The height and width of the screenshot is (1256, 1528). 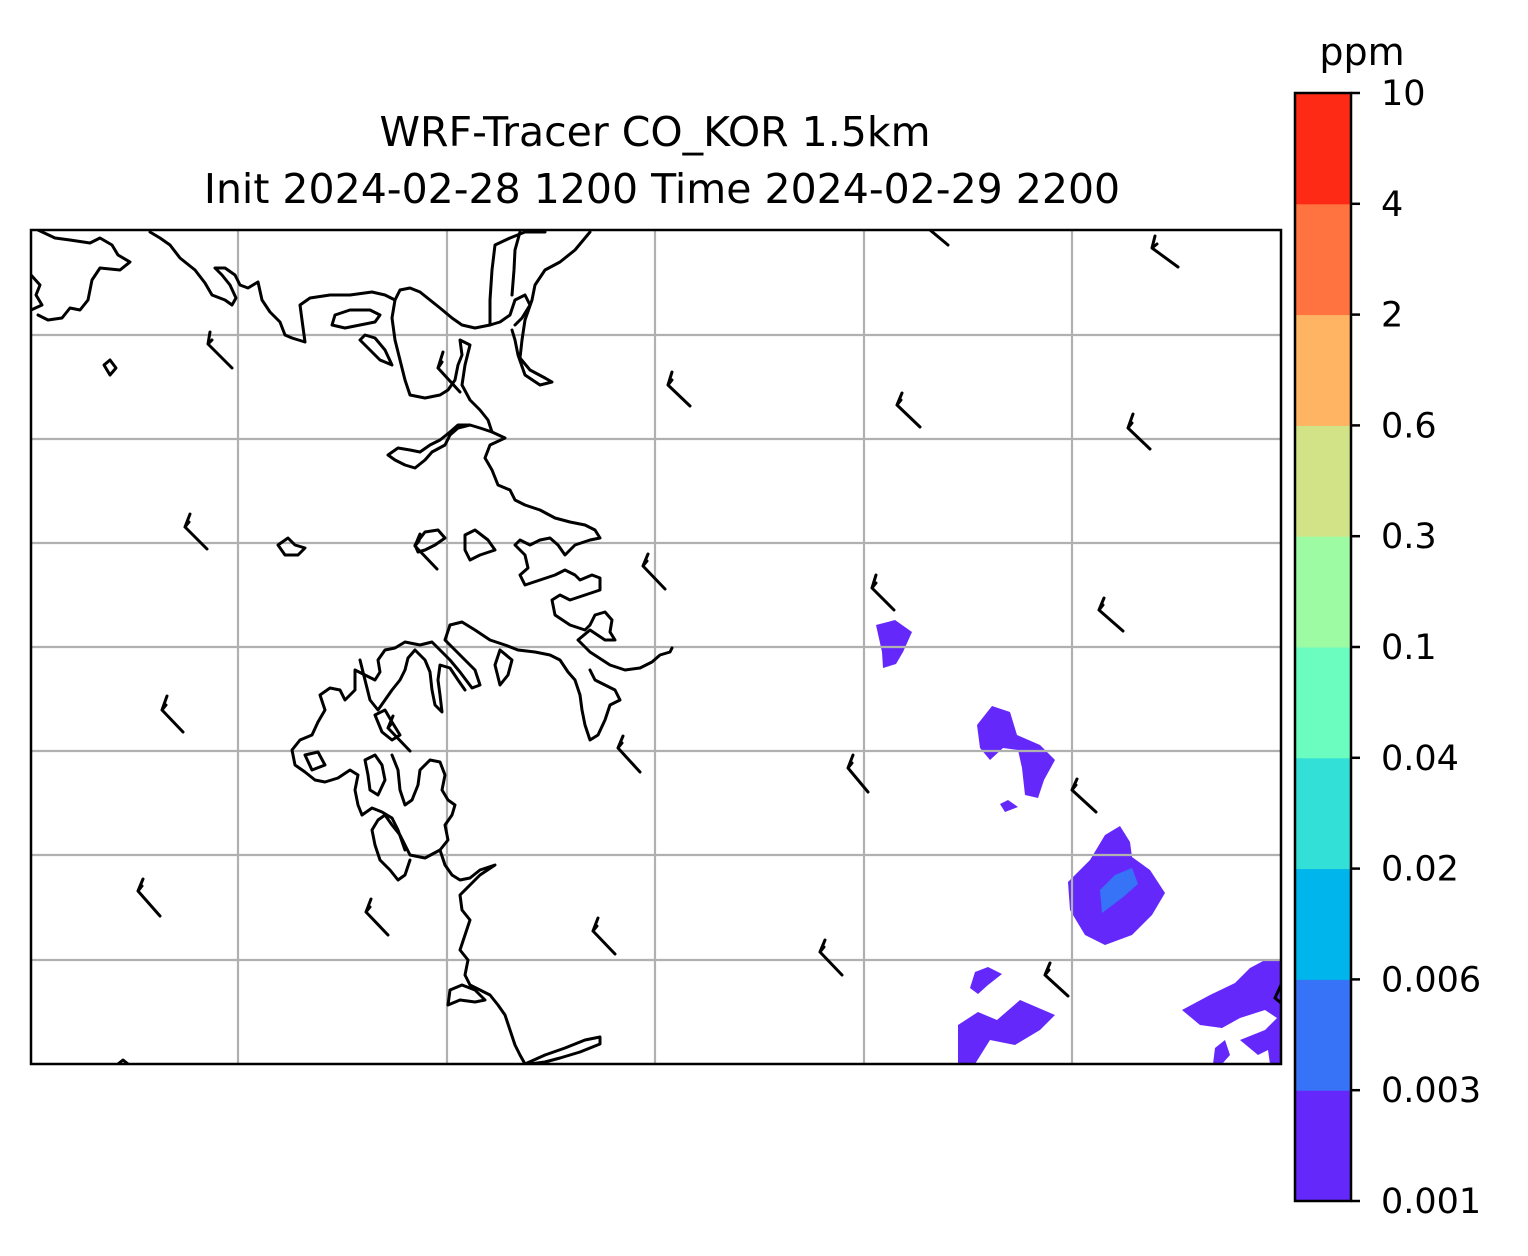 What do you see at coordinates (1392, 205) in the screenshot?
I see `colorbar-tick-label: 4` at bounding box center [1392, 205].